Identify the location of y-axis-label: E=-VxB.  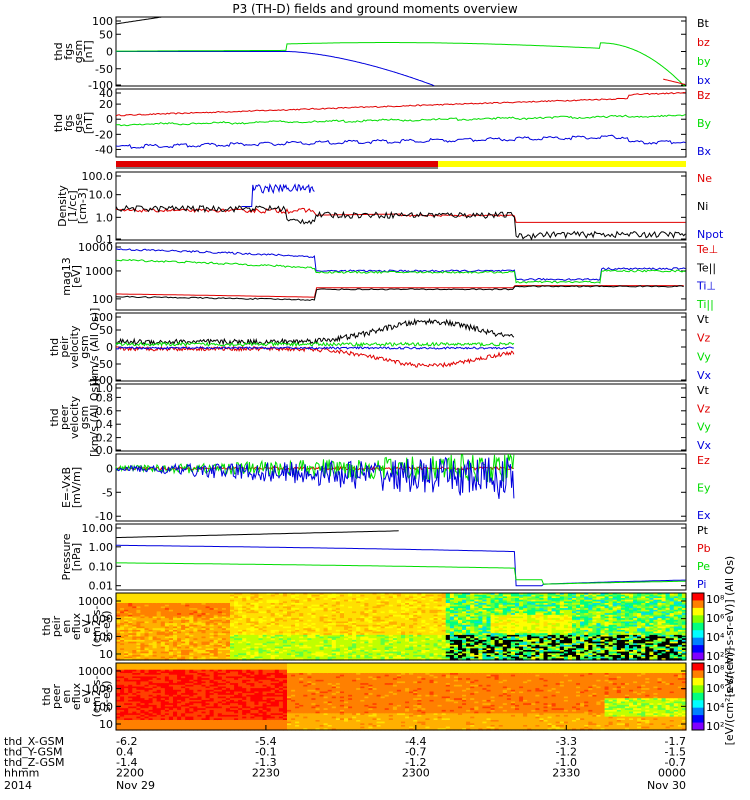
(66, 487).